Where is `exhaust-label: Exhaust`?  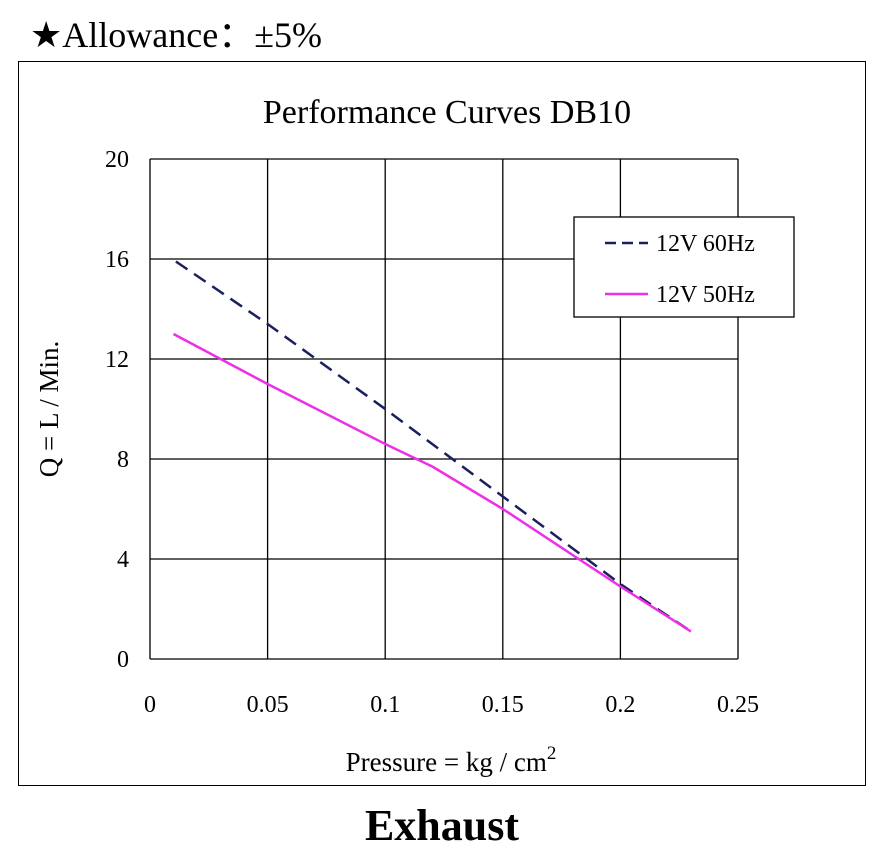
exhaust-label: Exhaust is located at coordinates (442, 825).